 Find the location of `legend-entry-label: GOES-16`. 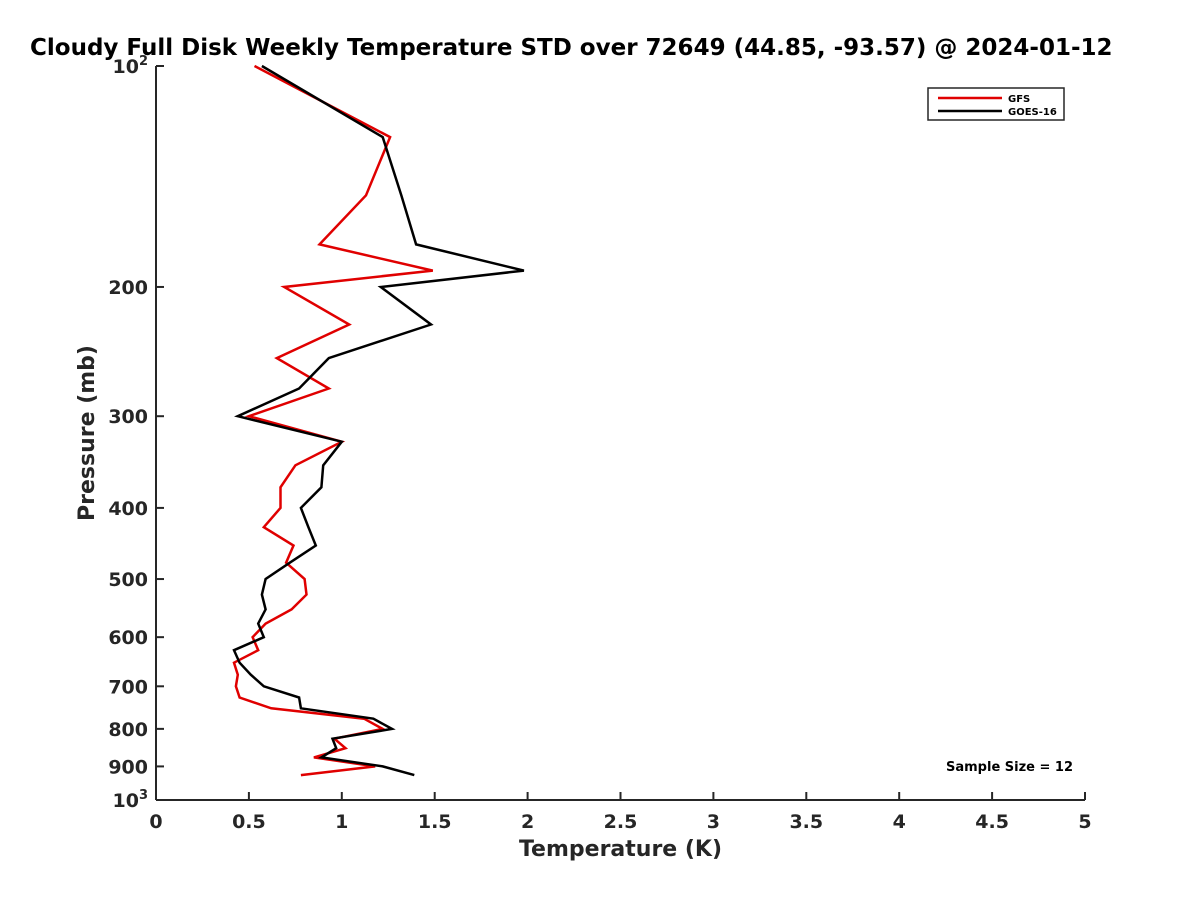

legend-entry-label: GOES-16 is located at coordinates (1032, 112).